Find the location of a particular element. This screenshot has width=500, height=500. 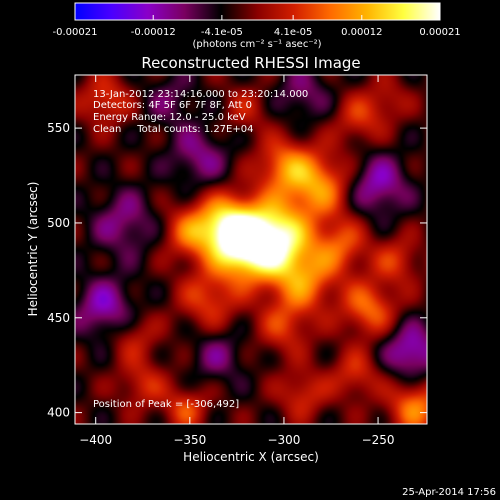

colorbar-tick-label: 0.00012 is located at coordinates (361, 32).